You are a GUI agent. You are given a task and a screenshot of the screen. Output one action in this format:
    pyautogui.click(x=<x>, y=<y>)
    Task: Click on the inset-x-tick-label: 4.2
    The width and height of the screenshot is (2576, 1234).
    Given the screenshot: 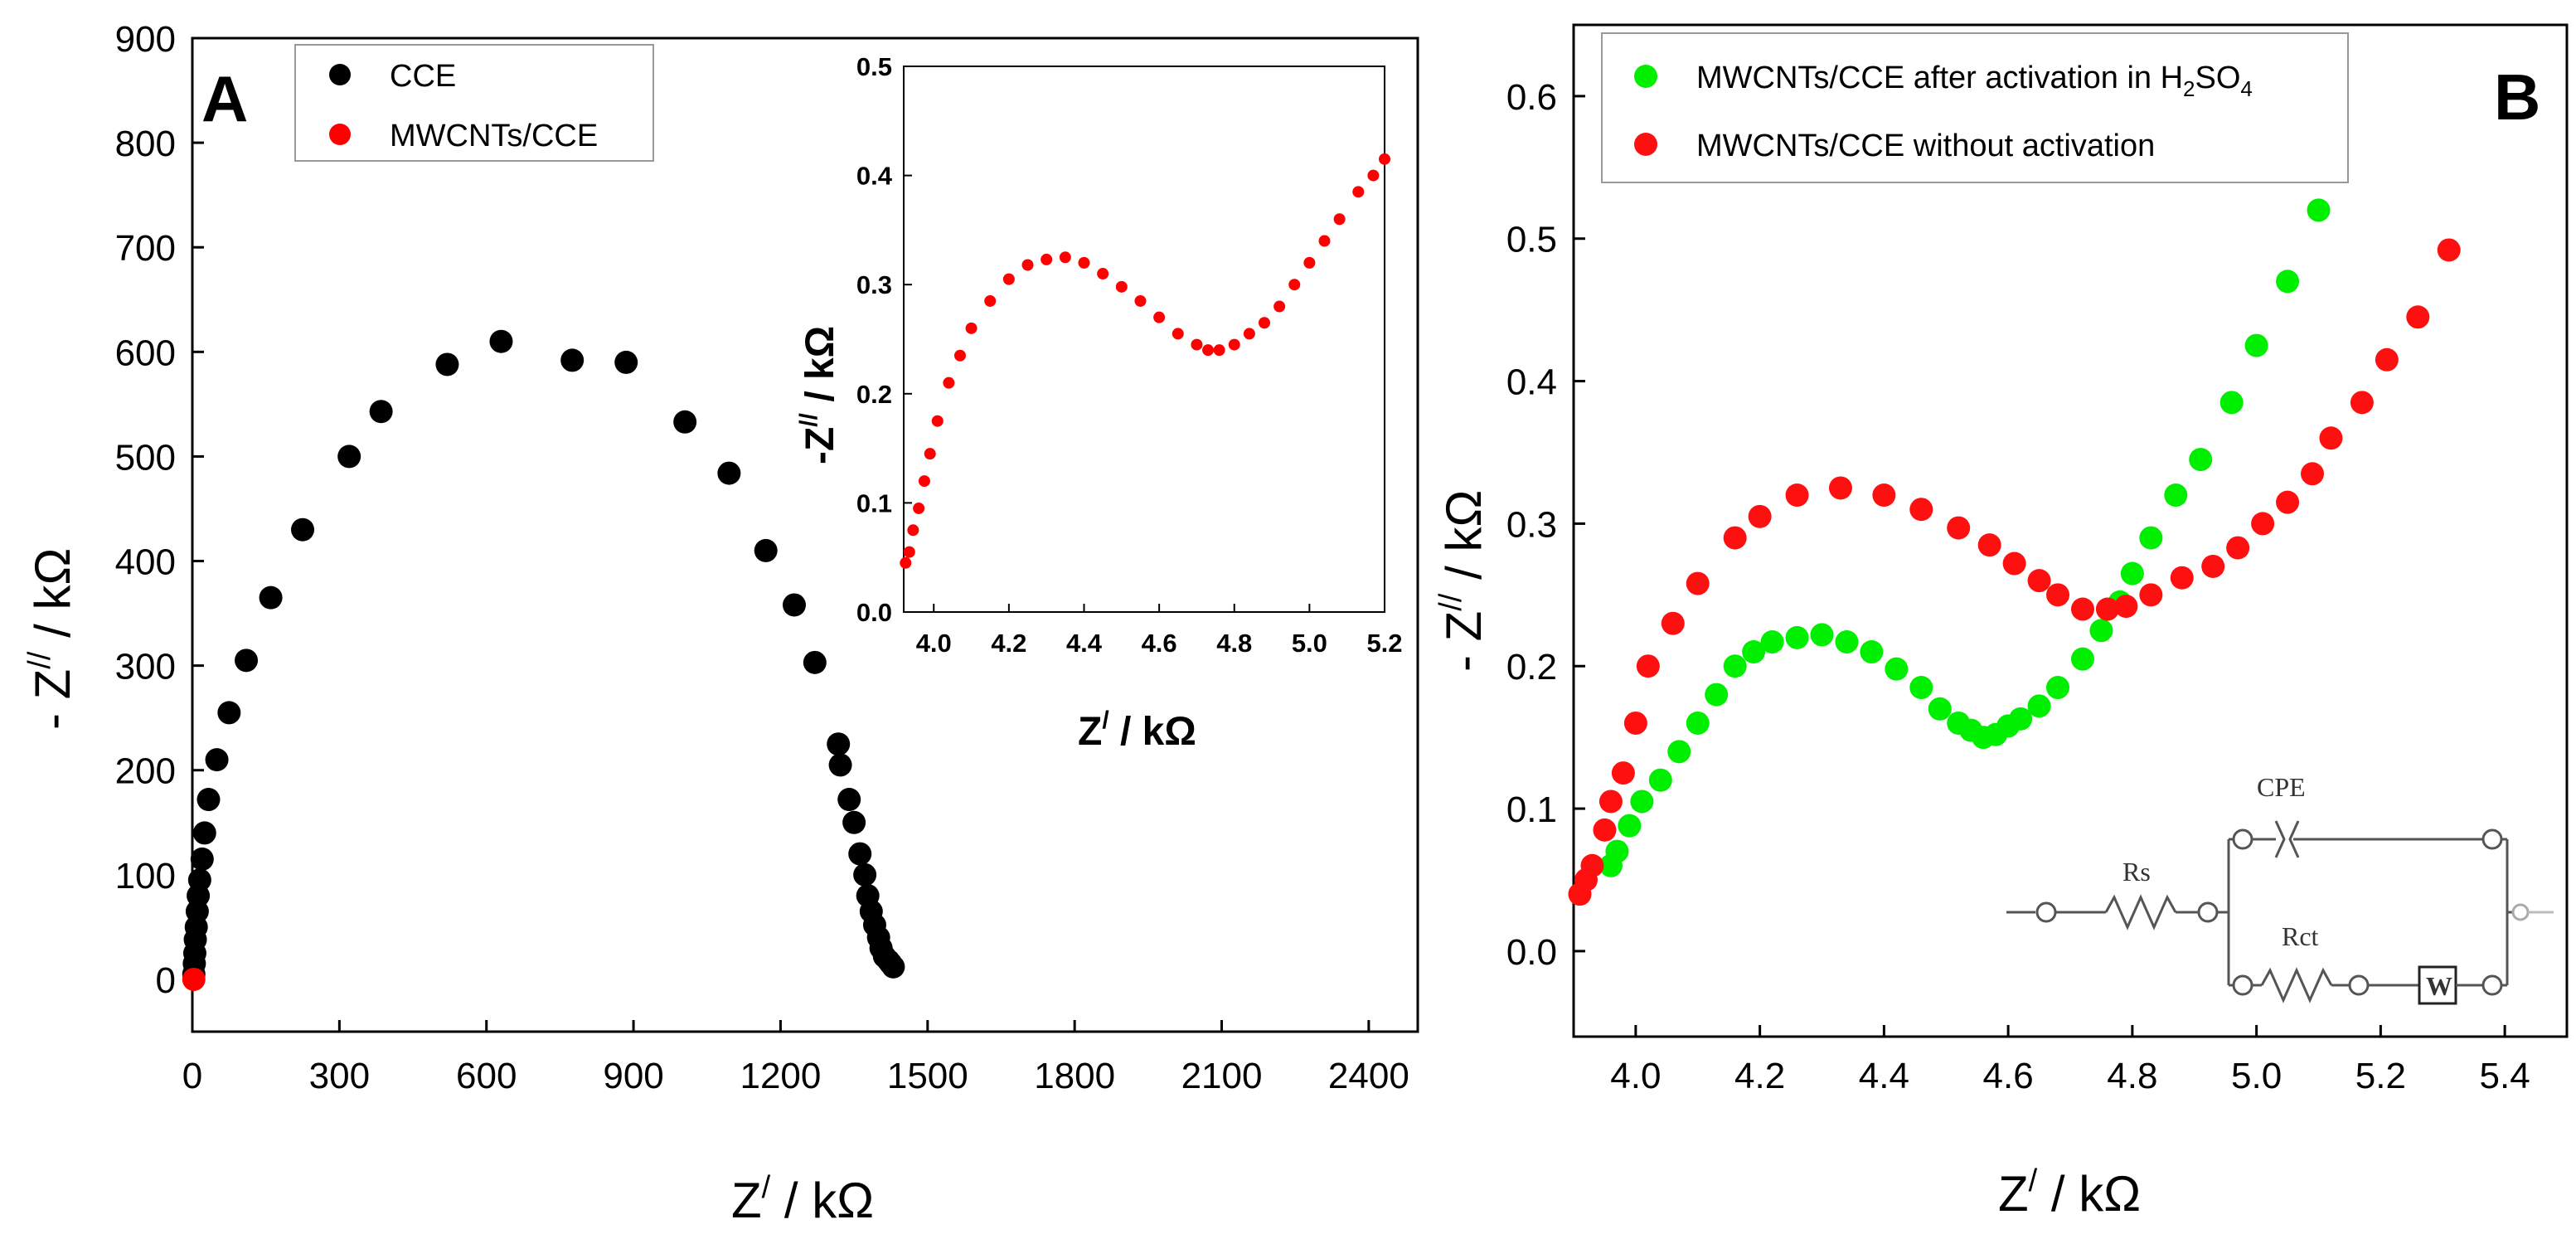 What is the action you would take?
    pyautogui.click(x=1008, y=643)
    